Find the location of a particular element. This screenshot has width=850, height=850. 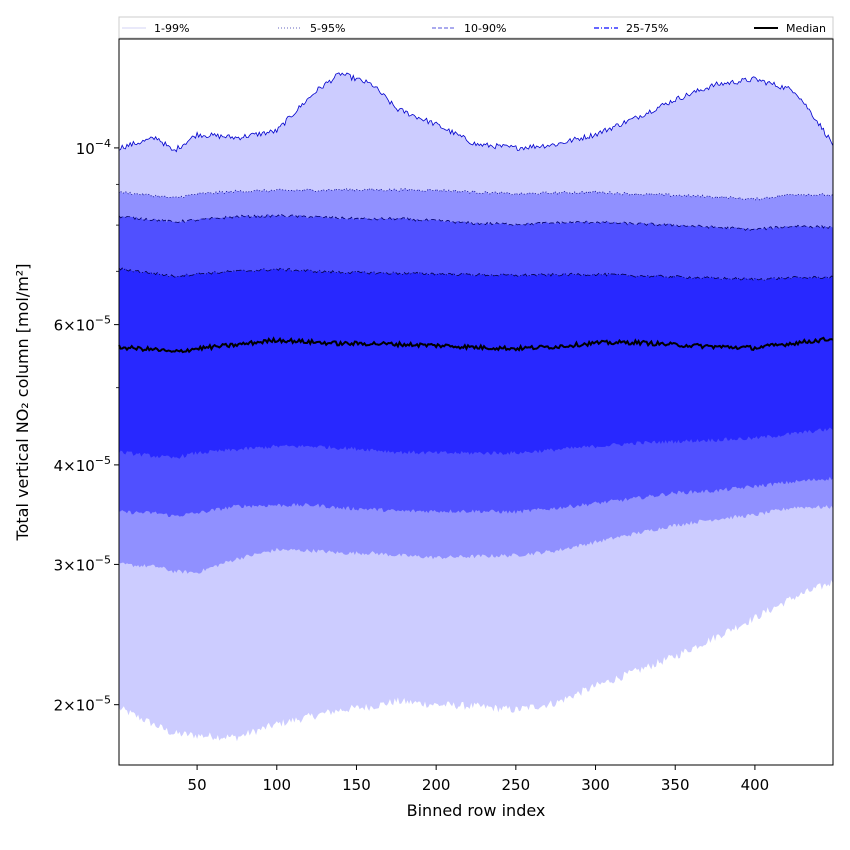

median-line is located at coordinates (476, 345).